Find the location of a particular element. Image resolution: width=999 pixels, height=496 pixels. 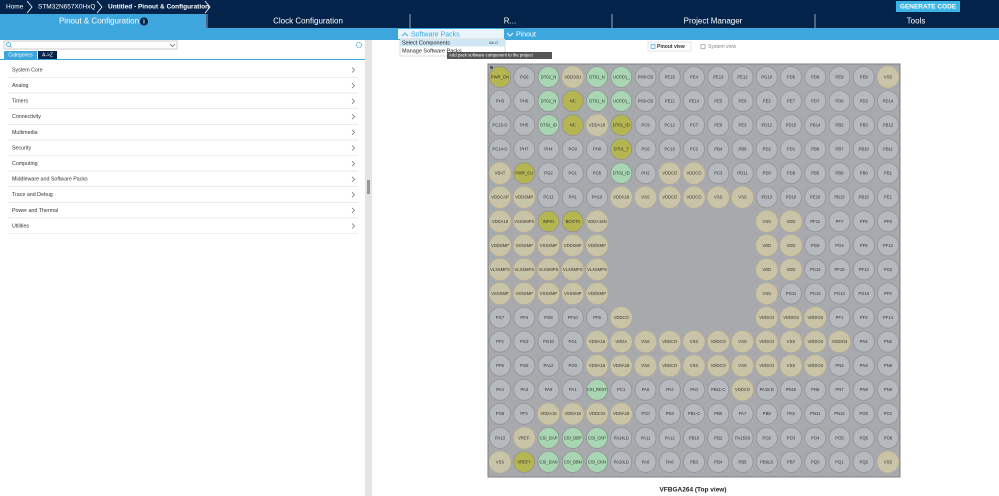

pin-label: PE6 is located at coordinates (743, 100).